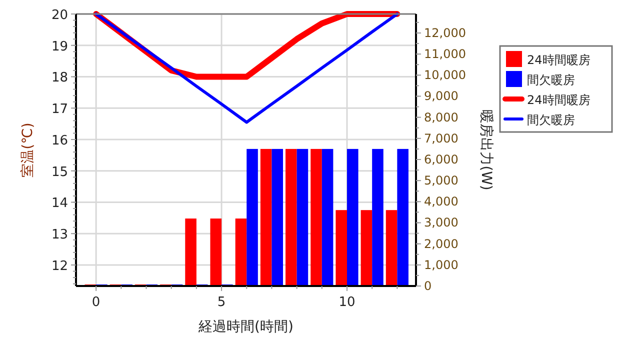  I want to click on y-axis-title: 室温(℃), so click(28, 150).